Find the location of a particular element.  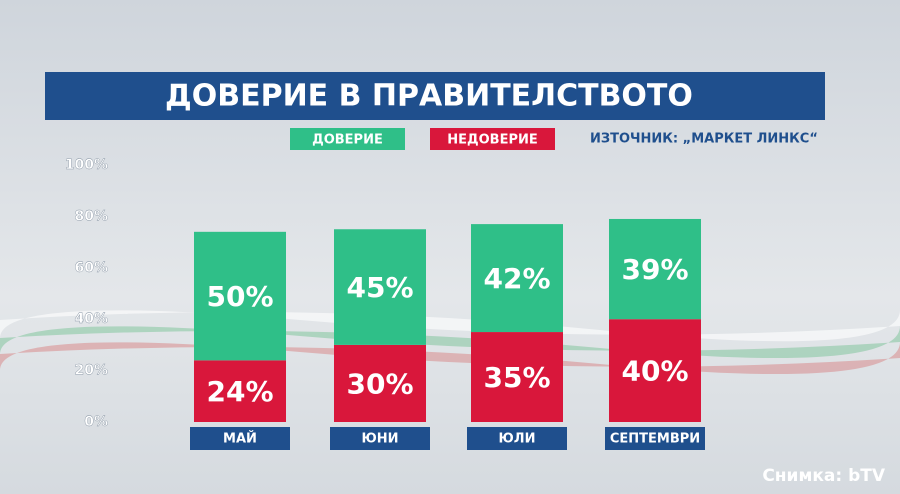

swoosh-green is located at coordinates (450, 342).